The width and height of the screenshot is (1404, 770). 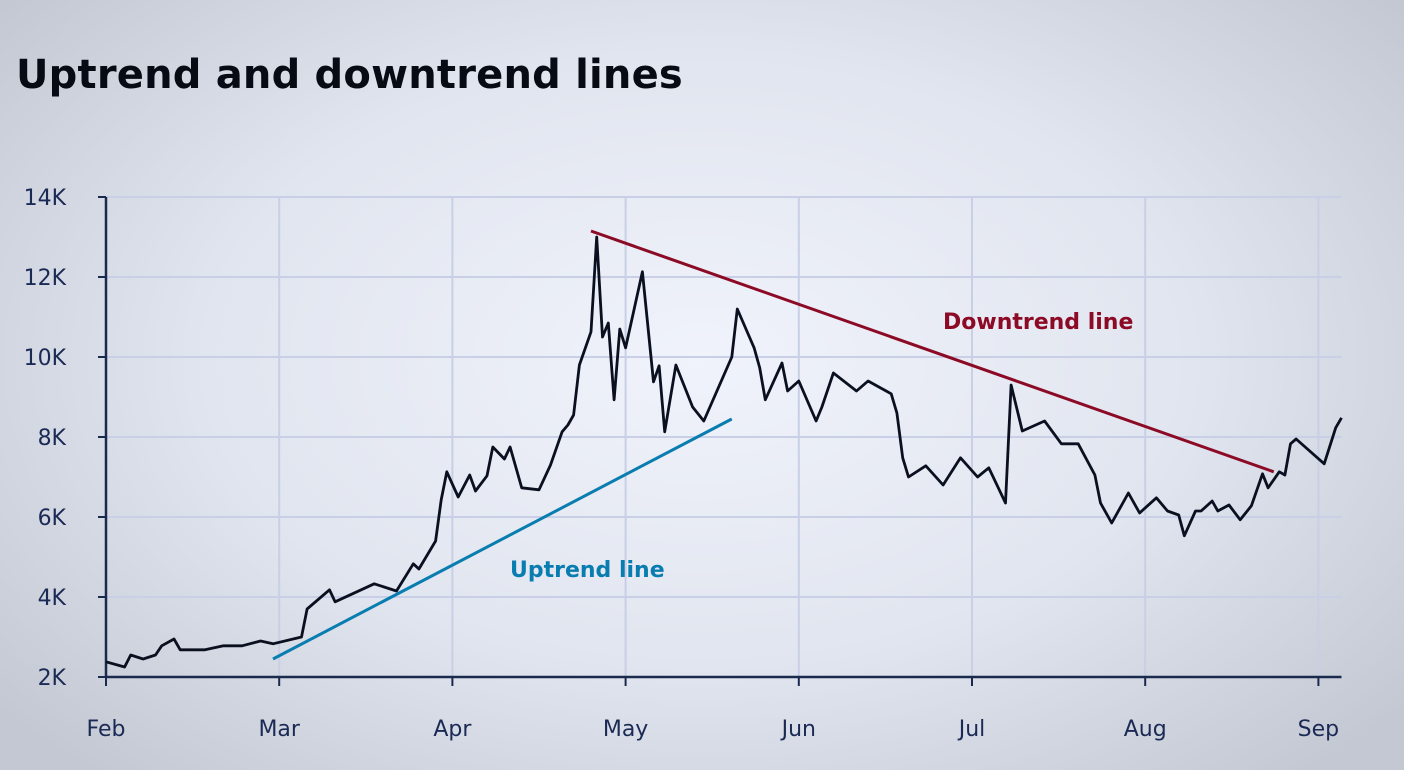 What do you see at coordinates (45, 198) in the screenshot?
I see `y-tick-label: 14K` at bounding box center [45, 198].